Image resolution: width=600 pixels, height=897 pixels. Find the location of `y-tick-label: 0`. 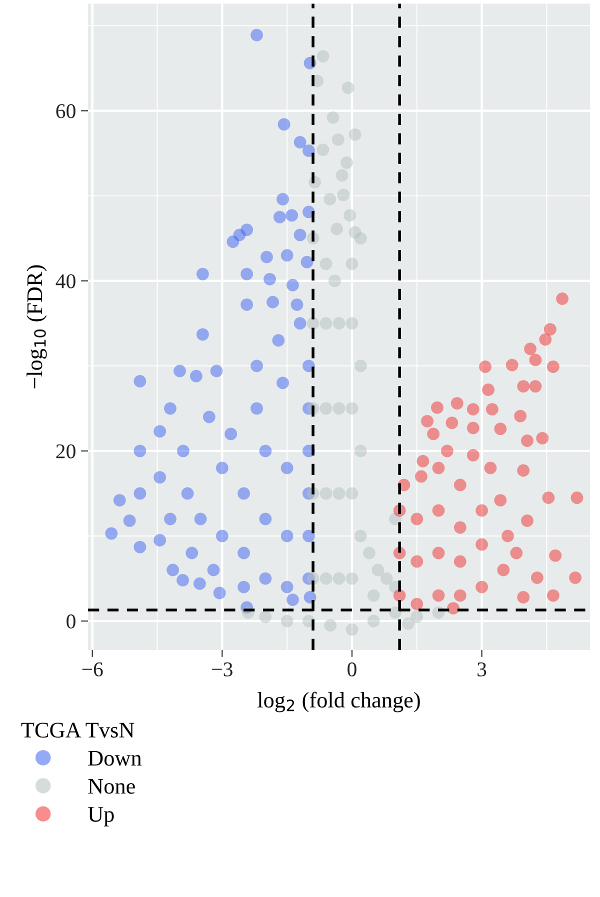

y-tick-label: 0 is located at coordinates (71, 621).